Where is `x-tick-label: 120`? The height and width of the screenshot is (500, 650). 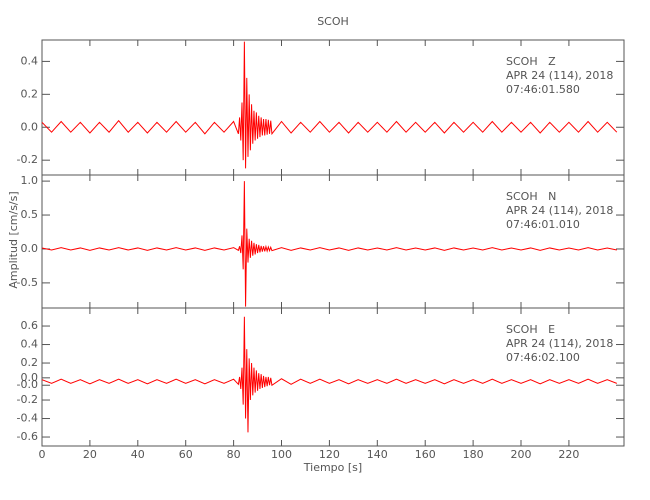 x-tick-label: 120 is located at coordinates (329, 454).